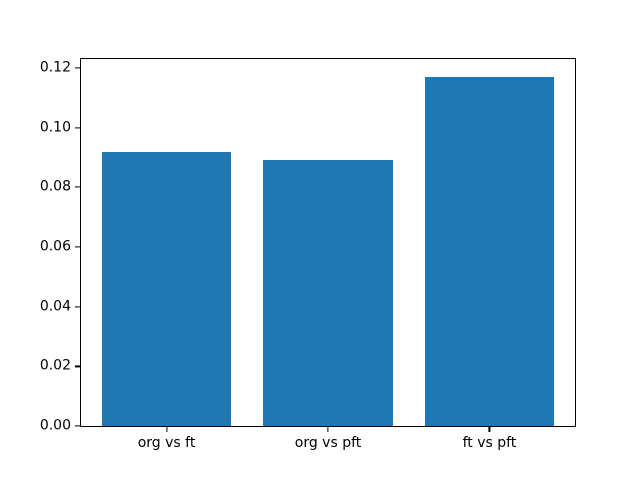 This screenshot has height=480, width=640. What do you see at coordinates (55, 187) in the screenshot?
I see `y-tick-label: 0.08` at bounding box center [55, 187].